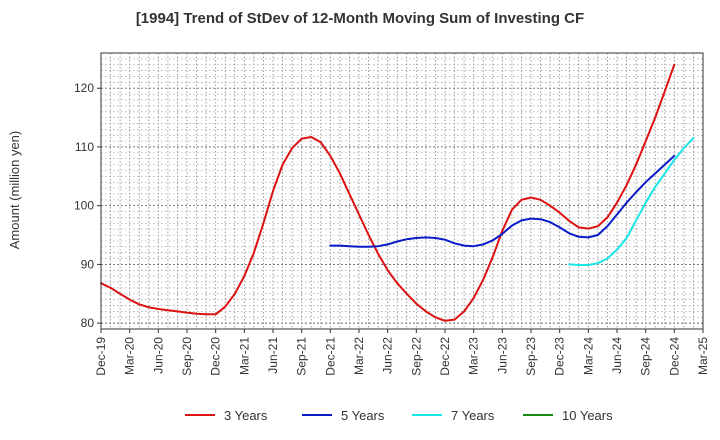 The image size is (720, 440). Describe the element at coordinates (84, 206) in the screenshot. I see `y-tick-label: 100` at that location.